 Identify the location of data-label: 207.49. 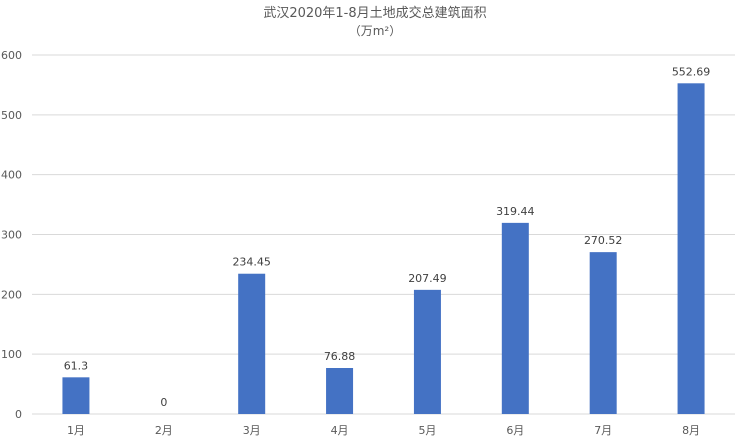
(427, 278).